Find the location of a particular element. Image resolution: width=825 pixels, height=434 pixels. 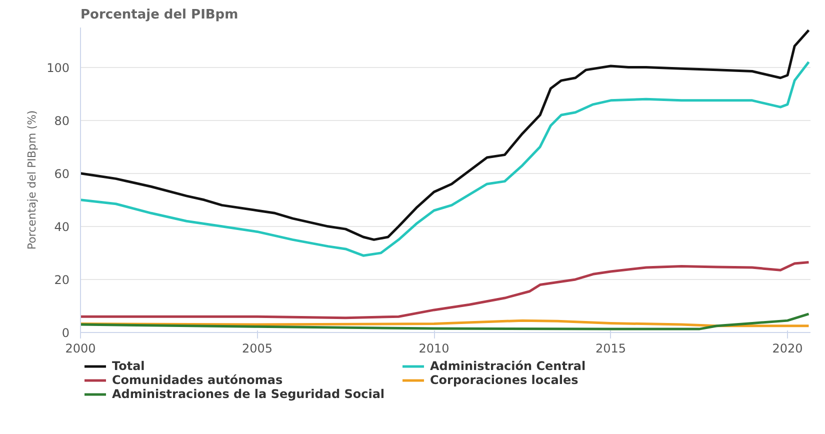

chart-title: Porcentaje del PIBpm is located at coordinates (159, 15).